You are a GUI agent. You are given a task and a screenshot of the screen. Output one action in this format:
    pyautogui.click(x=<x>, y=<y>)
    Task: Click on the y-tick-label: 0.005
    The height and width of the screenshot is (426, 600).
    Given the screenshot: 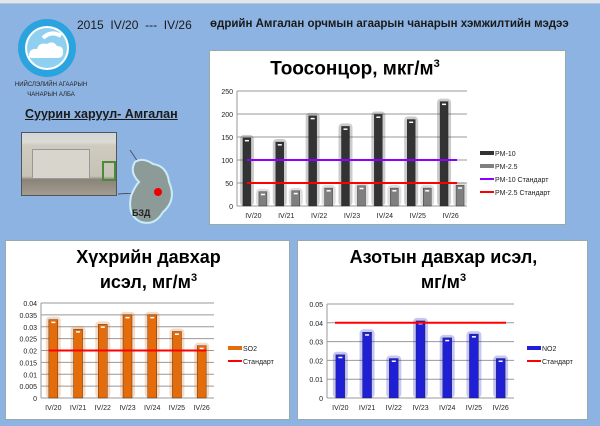 What is the action you would take?
    pyautogui.click(x=28, y=387)
    